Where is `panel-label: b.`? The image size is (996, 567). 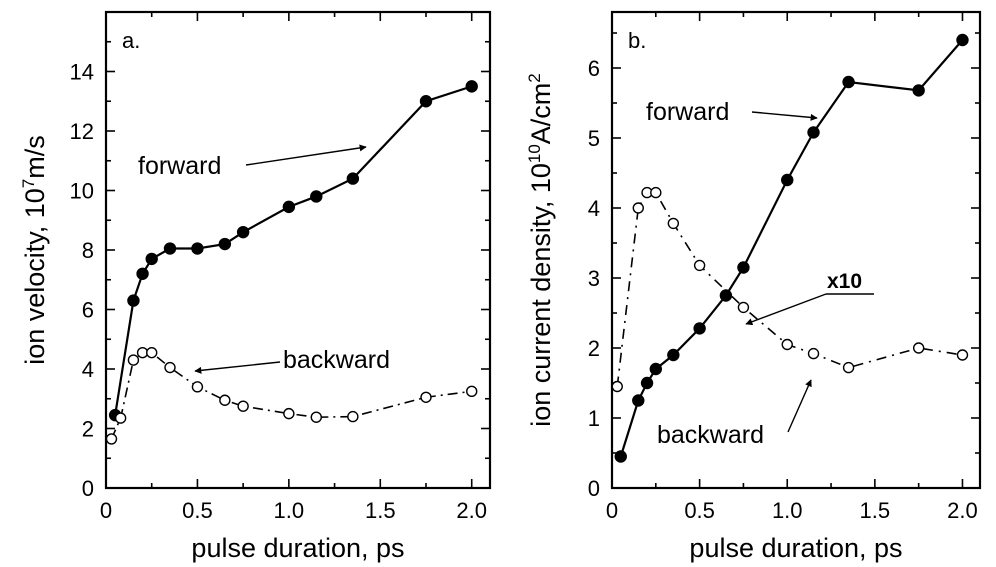 panel-label: b. is located at coordinates (637, 40).